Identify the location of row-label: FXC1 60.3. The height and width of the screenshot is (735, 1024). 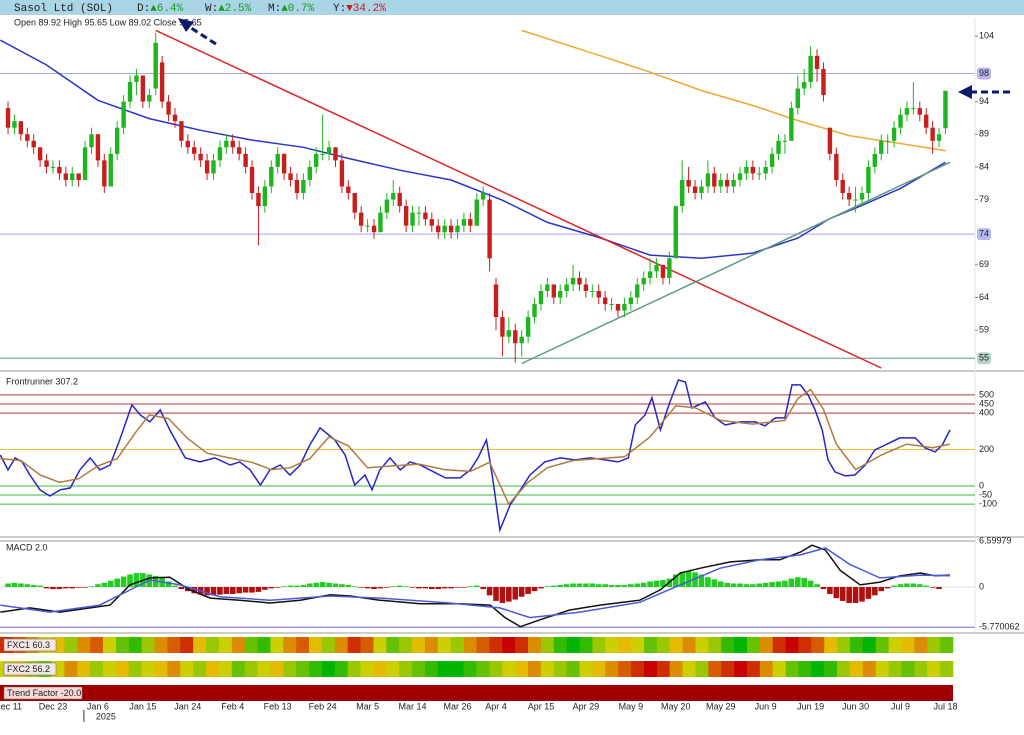
(28, 645).